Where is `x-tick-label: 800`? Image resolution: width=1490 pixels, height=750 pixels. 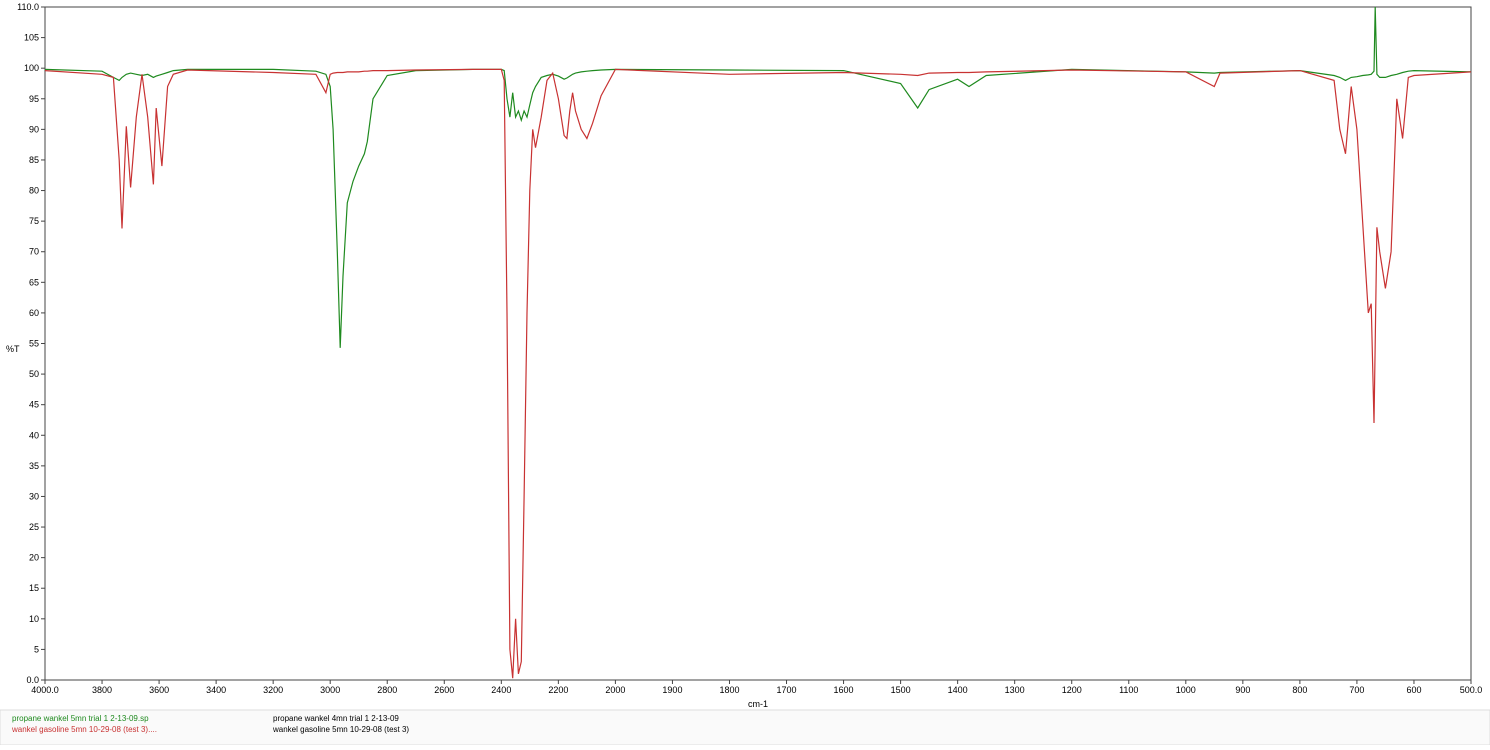
x-tick-label: 800 is located at coordinates (1299, 690).